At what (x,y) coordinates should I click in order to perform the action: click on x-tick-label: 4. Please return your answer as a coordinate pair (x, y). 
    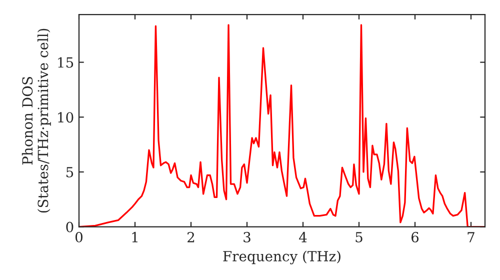
    Looking at the image, I should click on (303, 237).